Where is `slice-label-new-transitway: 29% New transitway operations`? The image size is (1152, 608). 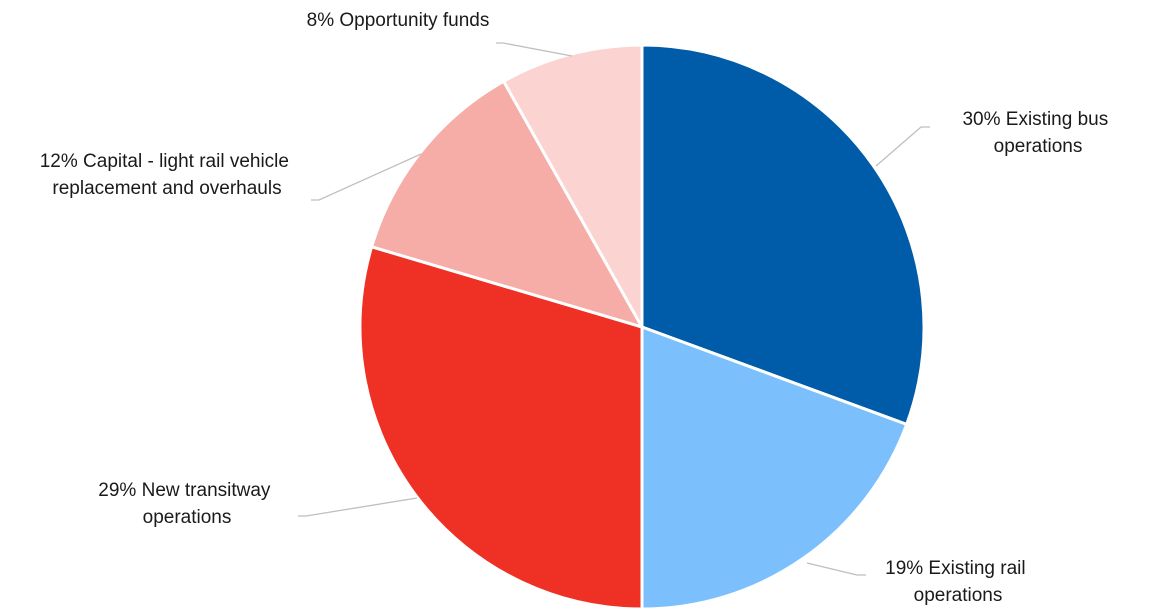
slice-label-new-transitway: 29% New transitway operations is located at coordinates (186, 504).